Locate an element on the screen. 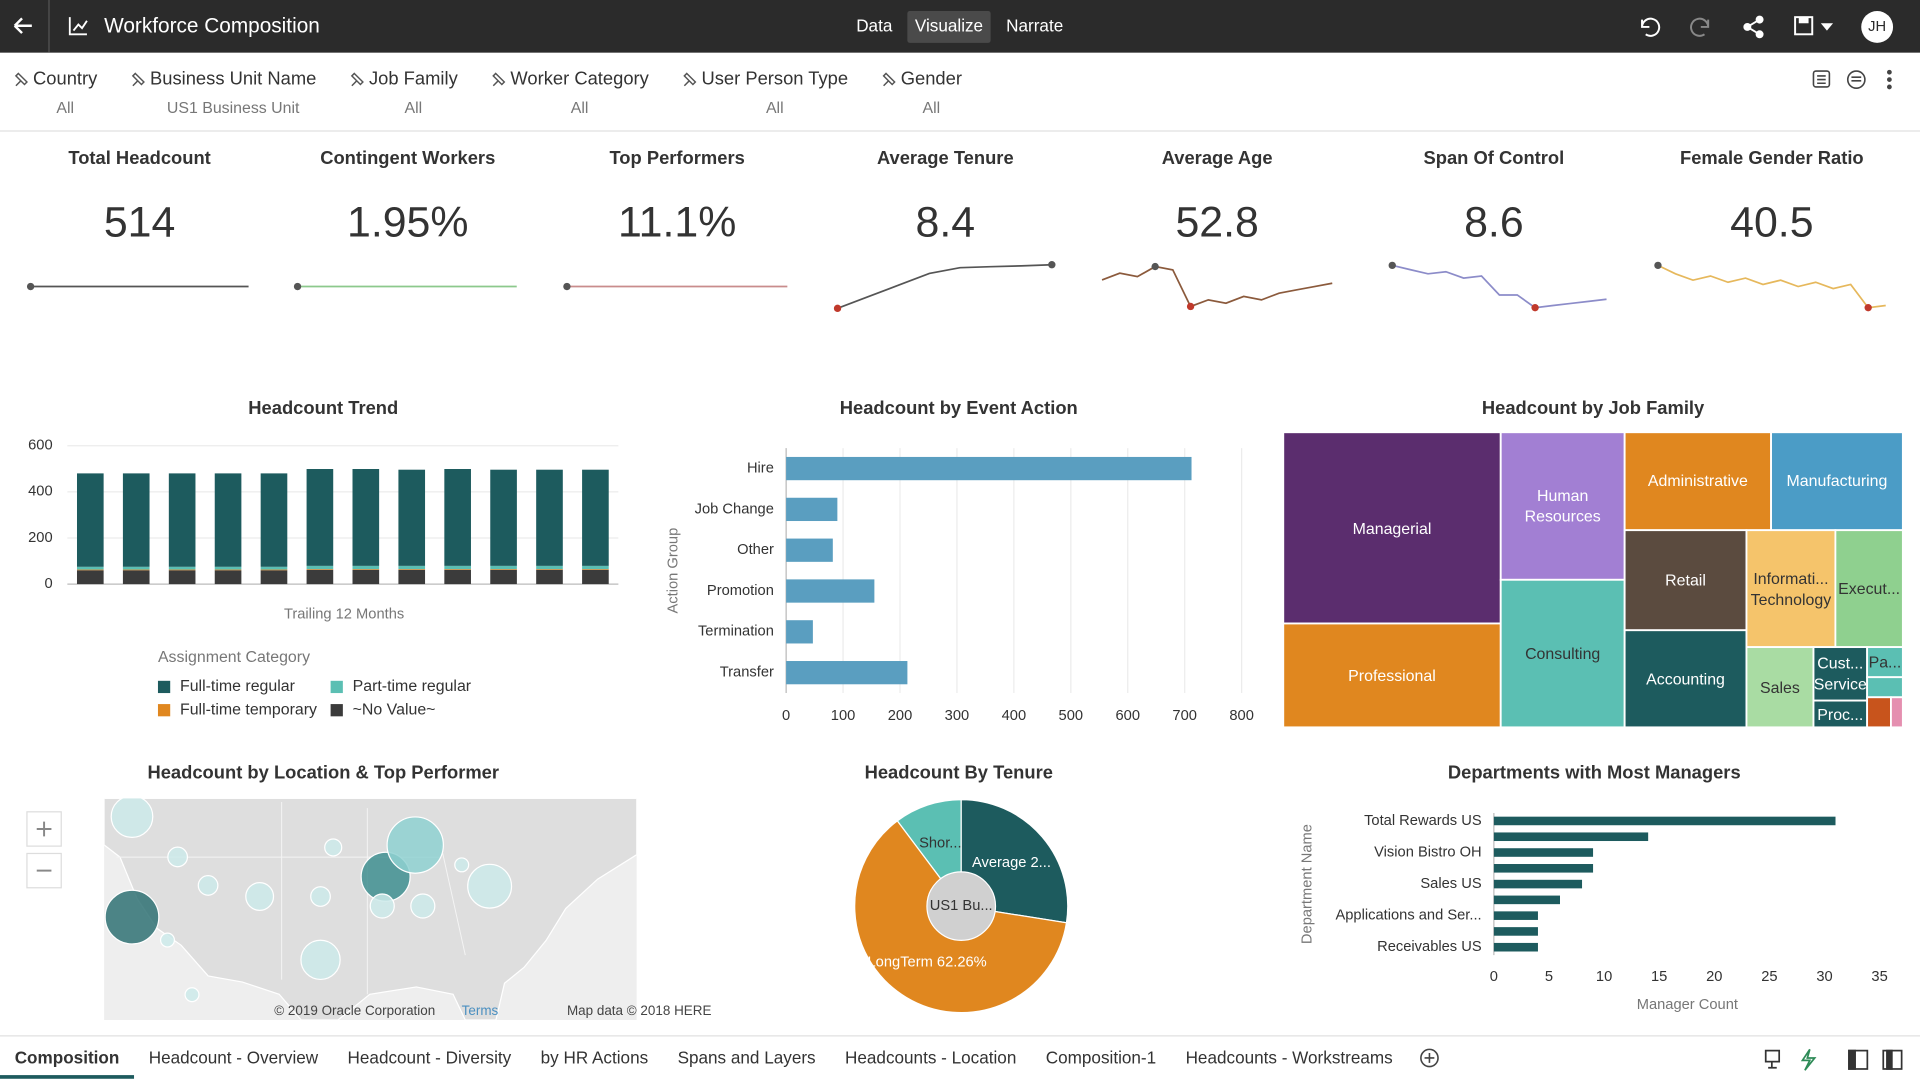  x-tick-label: 800 is located at coordinates (1241, 716).